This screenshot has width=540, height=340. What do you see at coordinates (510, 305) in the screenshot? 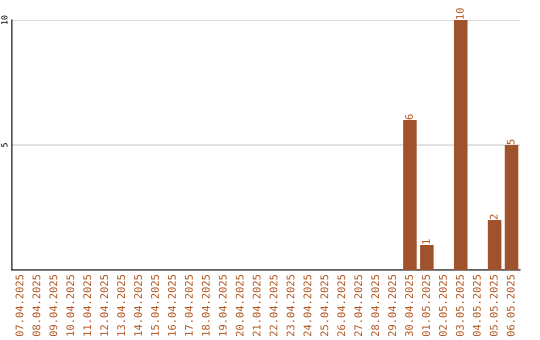
I see `x-tick-label: 06.05.2025` at bounding box center [510, 305].